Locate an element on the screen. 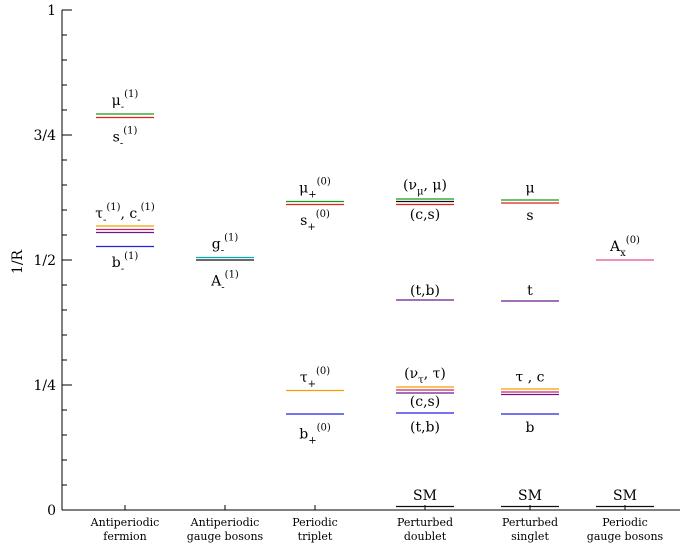  level-annotation: τ , c is located at coordinates (530, 378).